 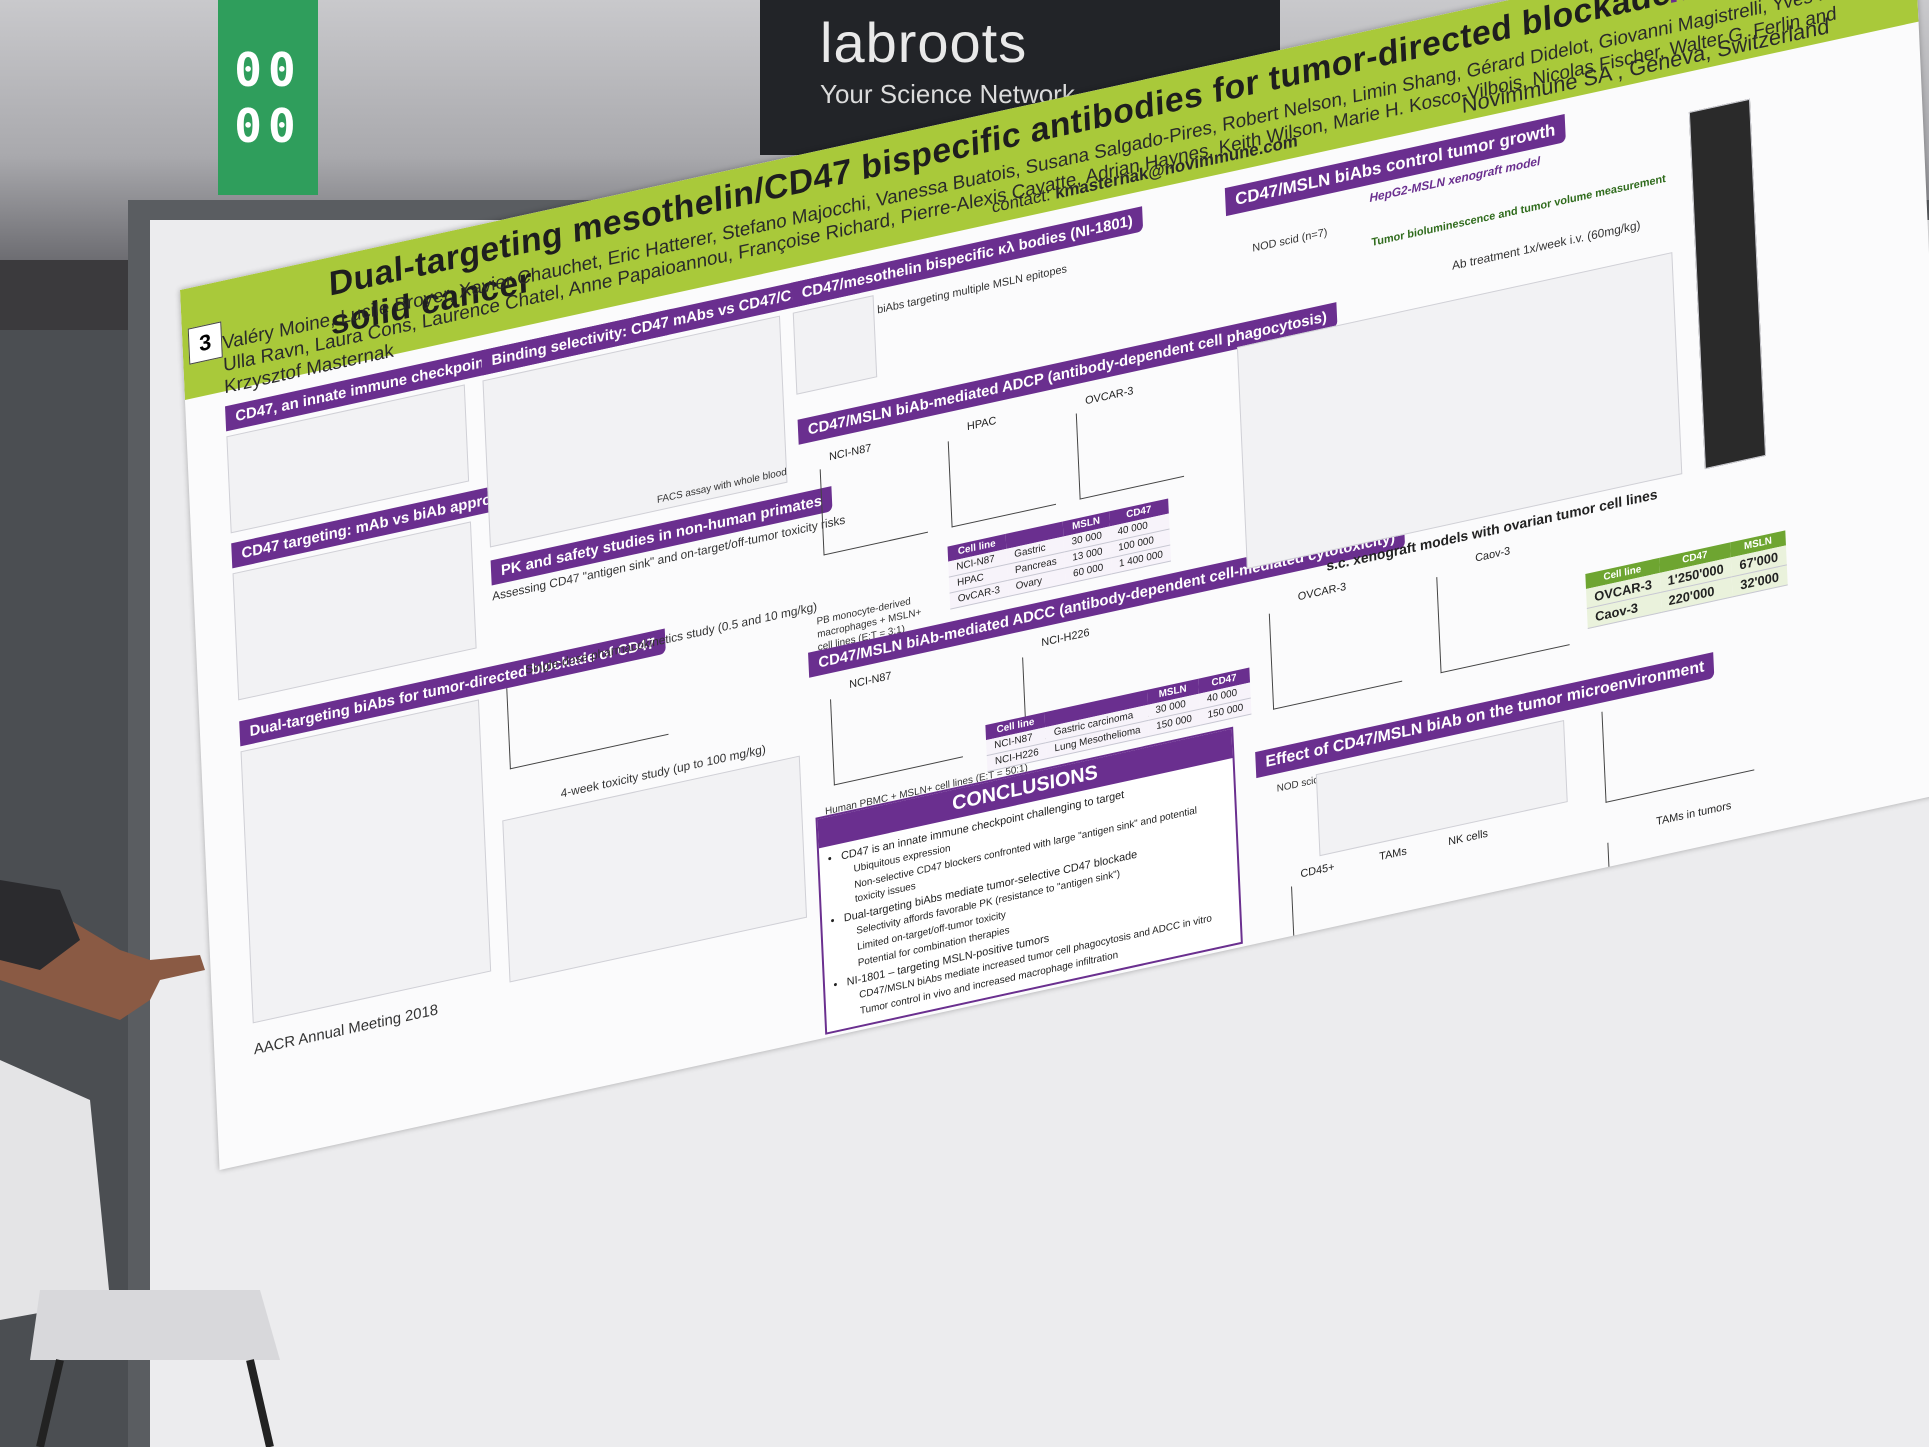 What do you see at coordinates (1393, 854) in the screenshot?
I see `tme-plot-label: TAMs` at bounding box center [1393, 854].